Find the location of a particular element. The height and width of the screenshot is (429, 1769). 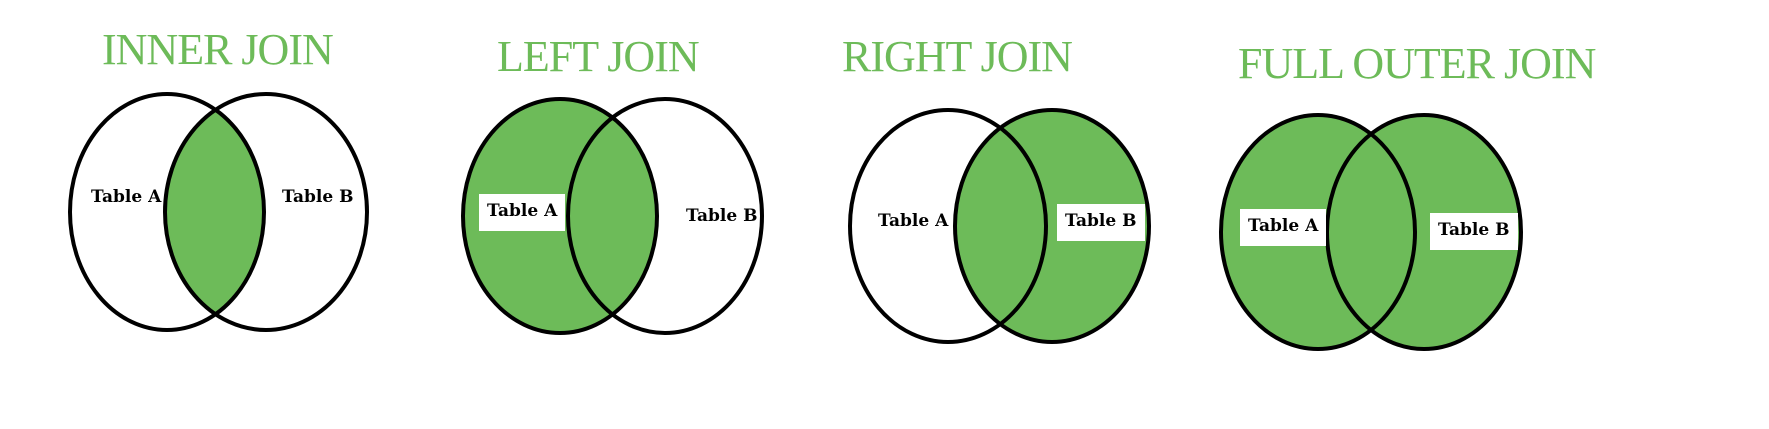

left-join-table-b-label: Table B is located at coordinates (722, 216).